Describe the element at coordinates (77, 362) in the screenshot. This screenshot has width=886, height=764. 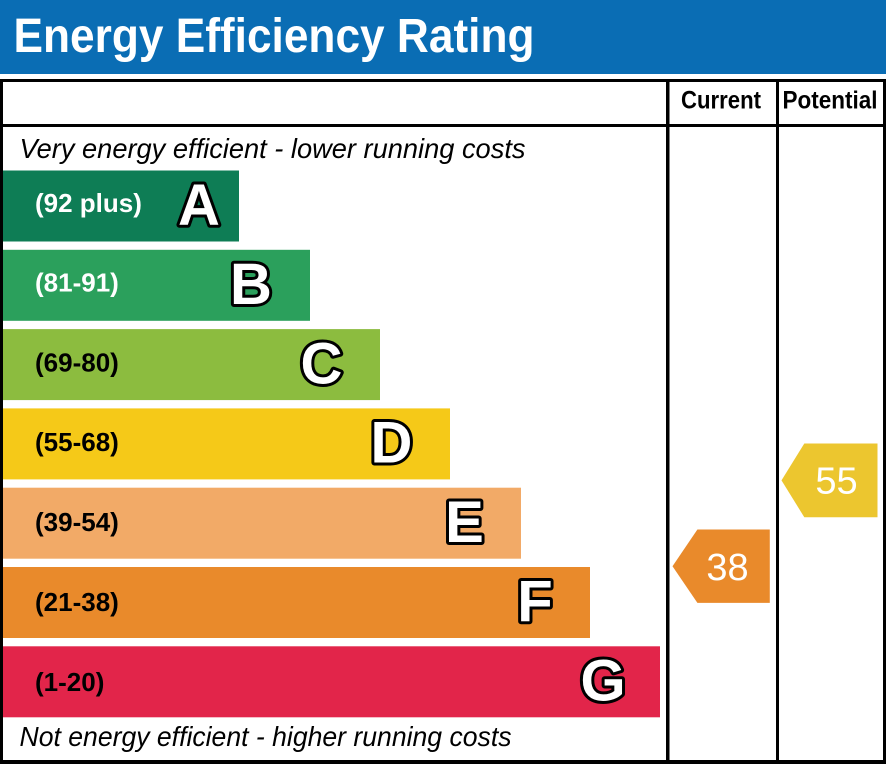
I see `svg-text: (69-80)` at that location.